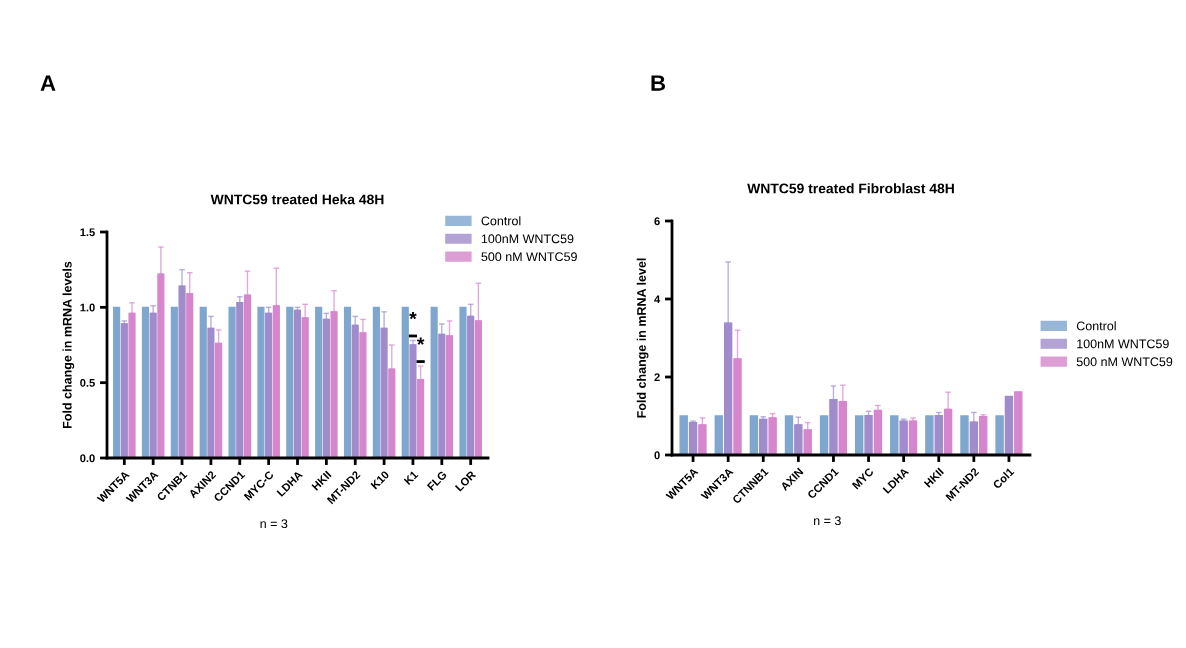 The width and height of the screenshot is (1186, 648). I want to click on y-tick-label: 0, so click(657, 455).